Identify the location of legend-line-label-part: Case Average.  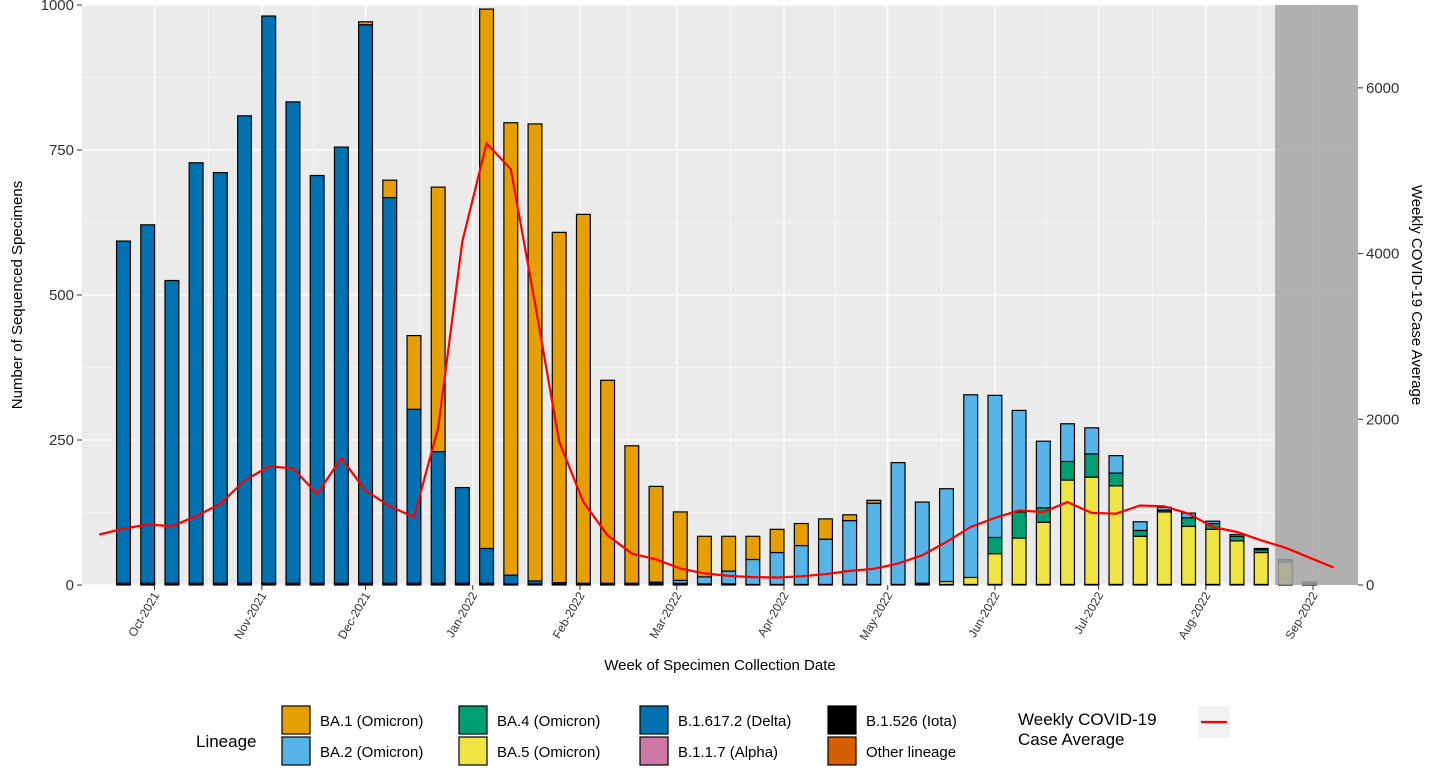
(1071, 739).